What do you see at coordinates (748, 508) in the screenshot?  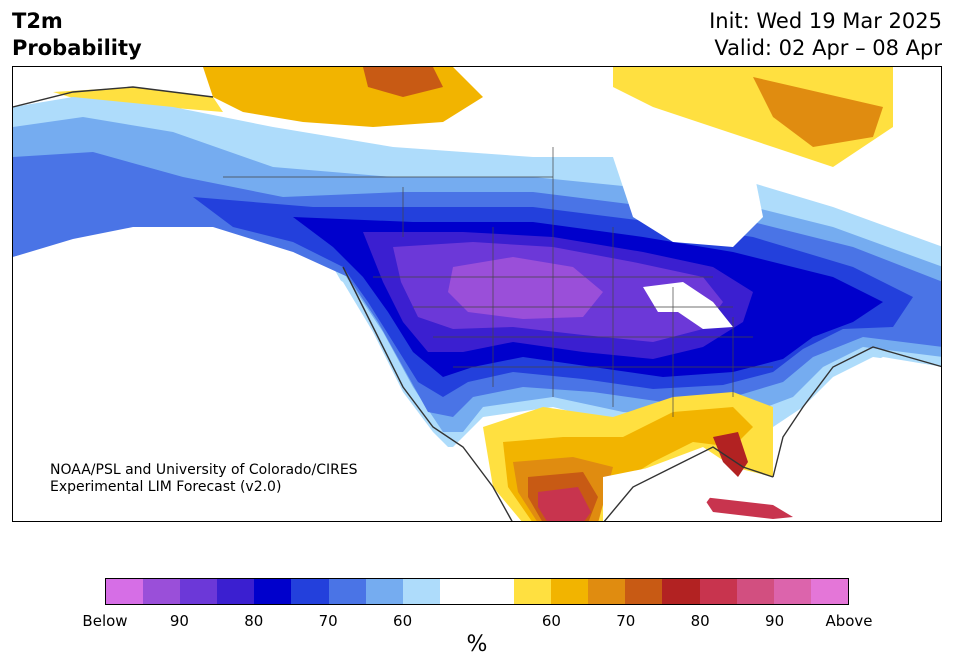 I see `cuba-crimson-zone` at bounding box center [748, 508].